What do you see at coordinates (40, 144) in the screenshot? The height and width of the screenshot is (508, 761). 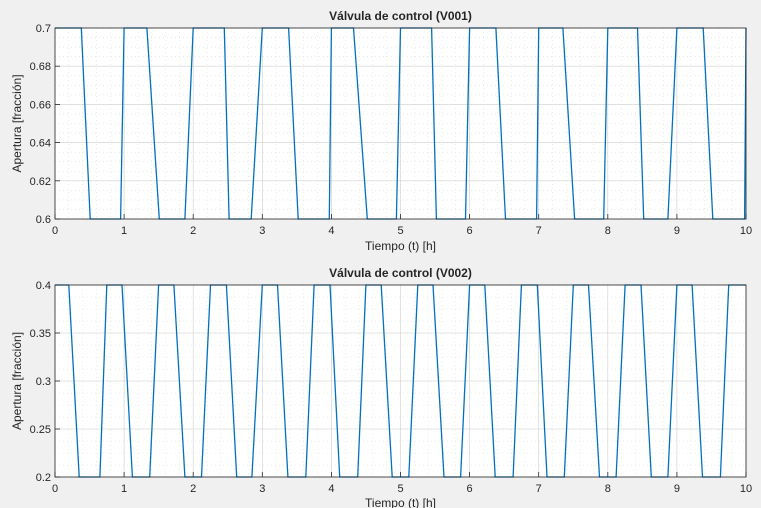 I see `y-tick-label: 0.64` at bounding box center [40, 144].